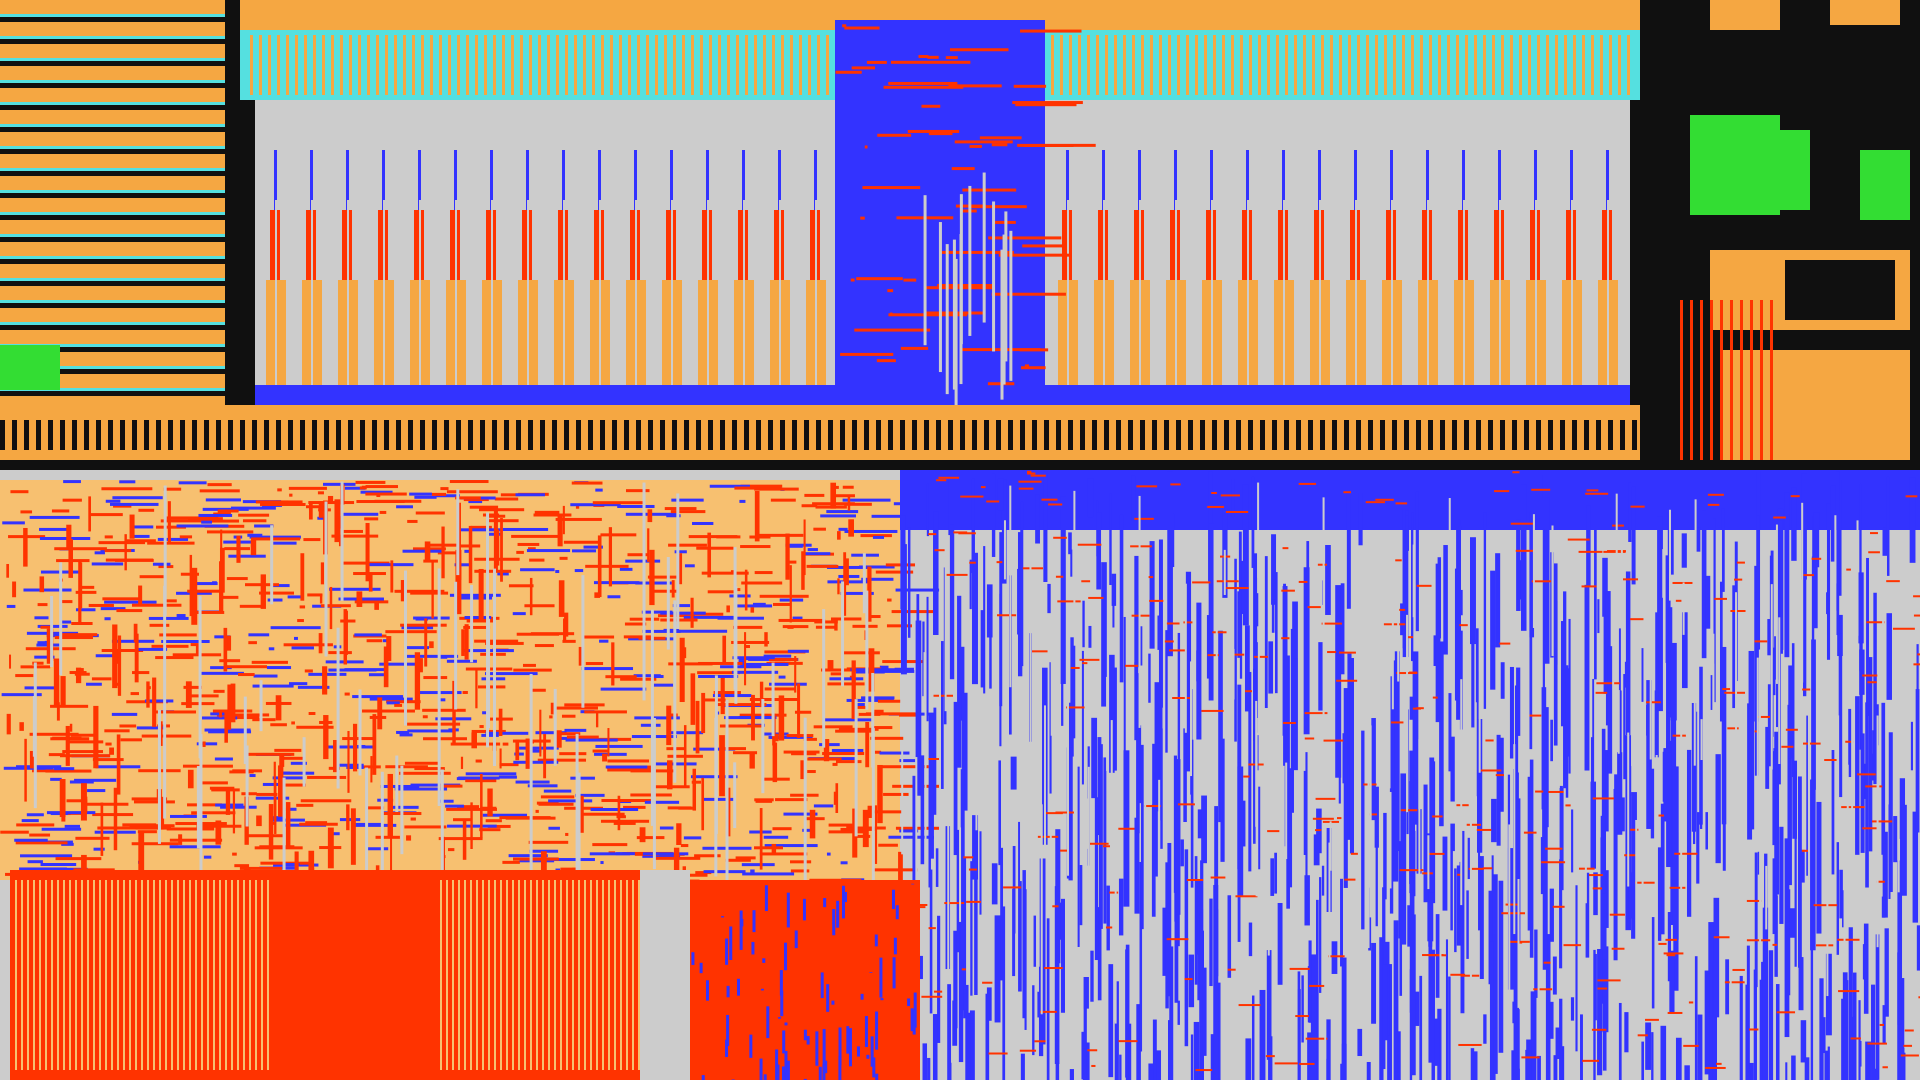  I want to click on left-std-cell-row, so click(112, 249).